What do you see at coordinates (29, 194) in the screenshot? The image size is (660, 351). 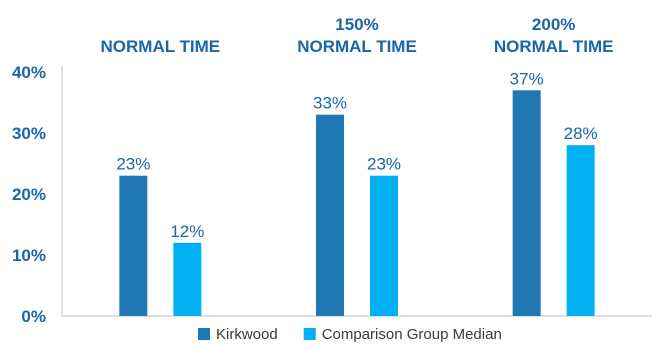 I see `y-tick-label: 20%` at bounding box center [29, 194].